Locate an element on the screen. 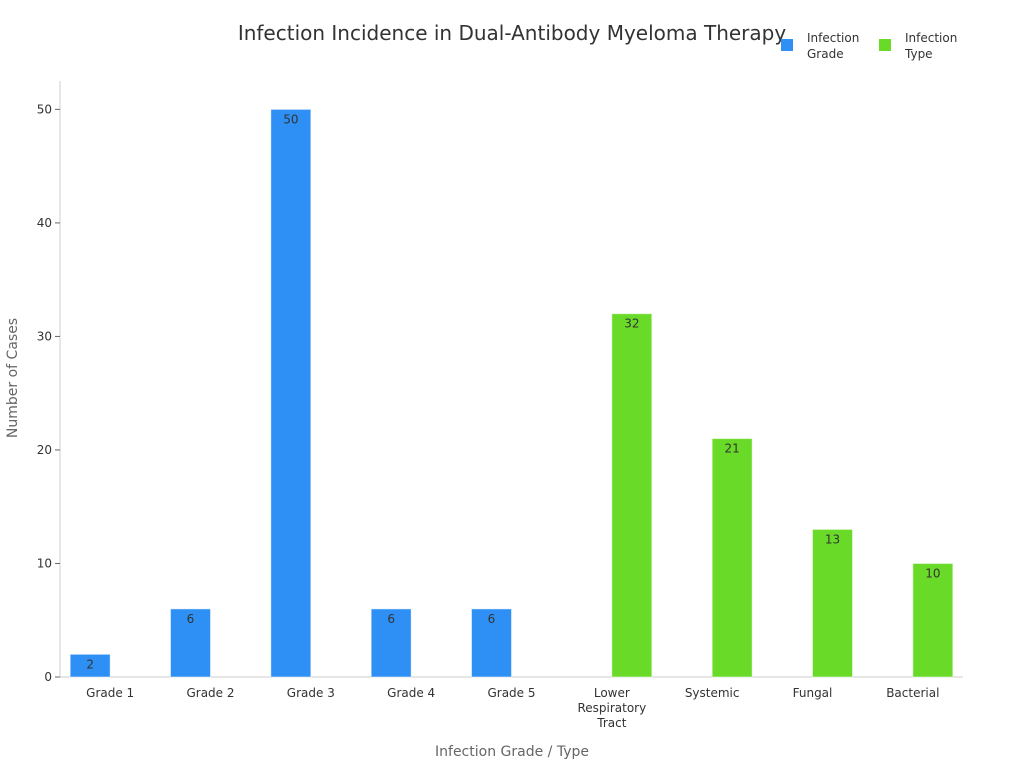  x-tick-label: Grade 2 is located at coordinates (210, 693).